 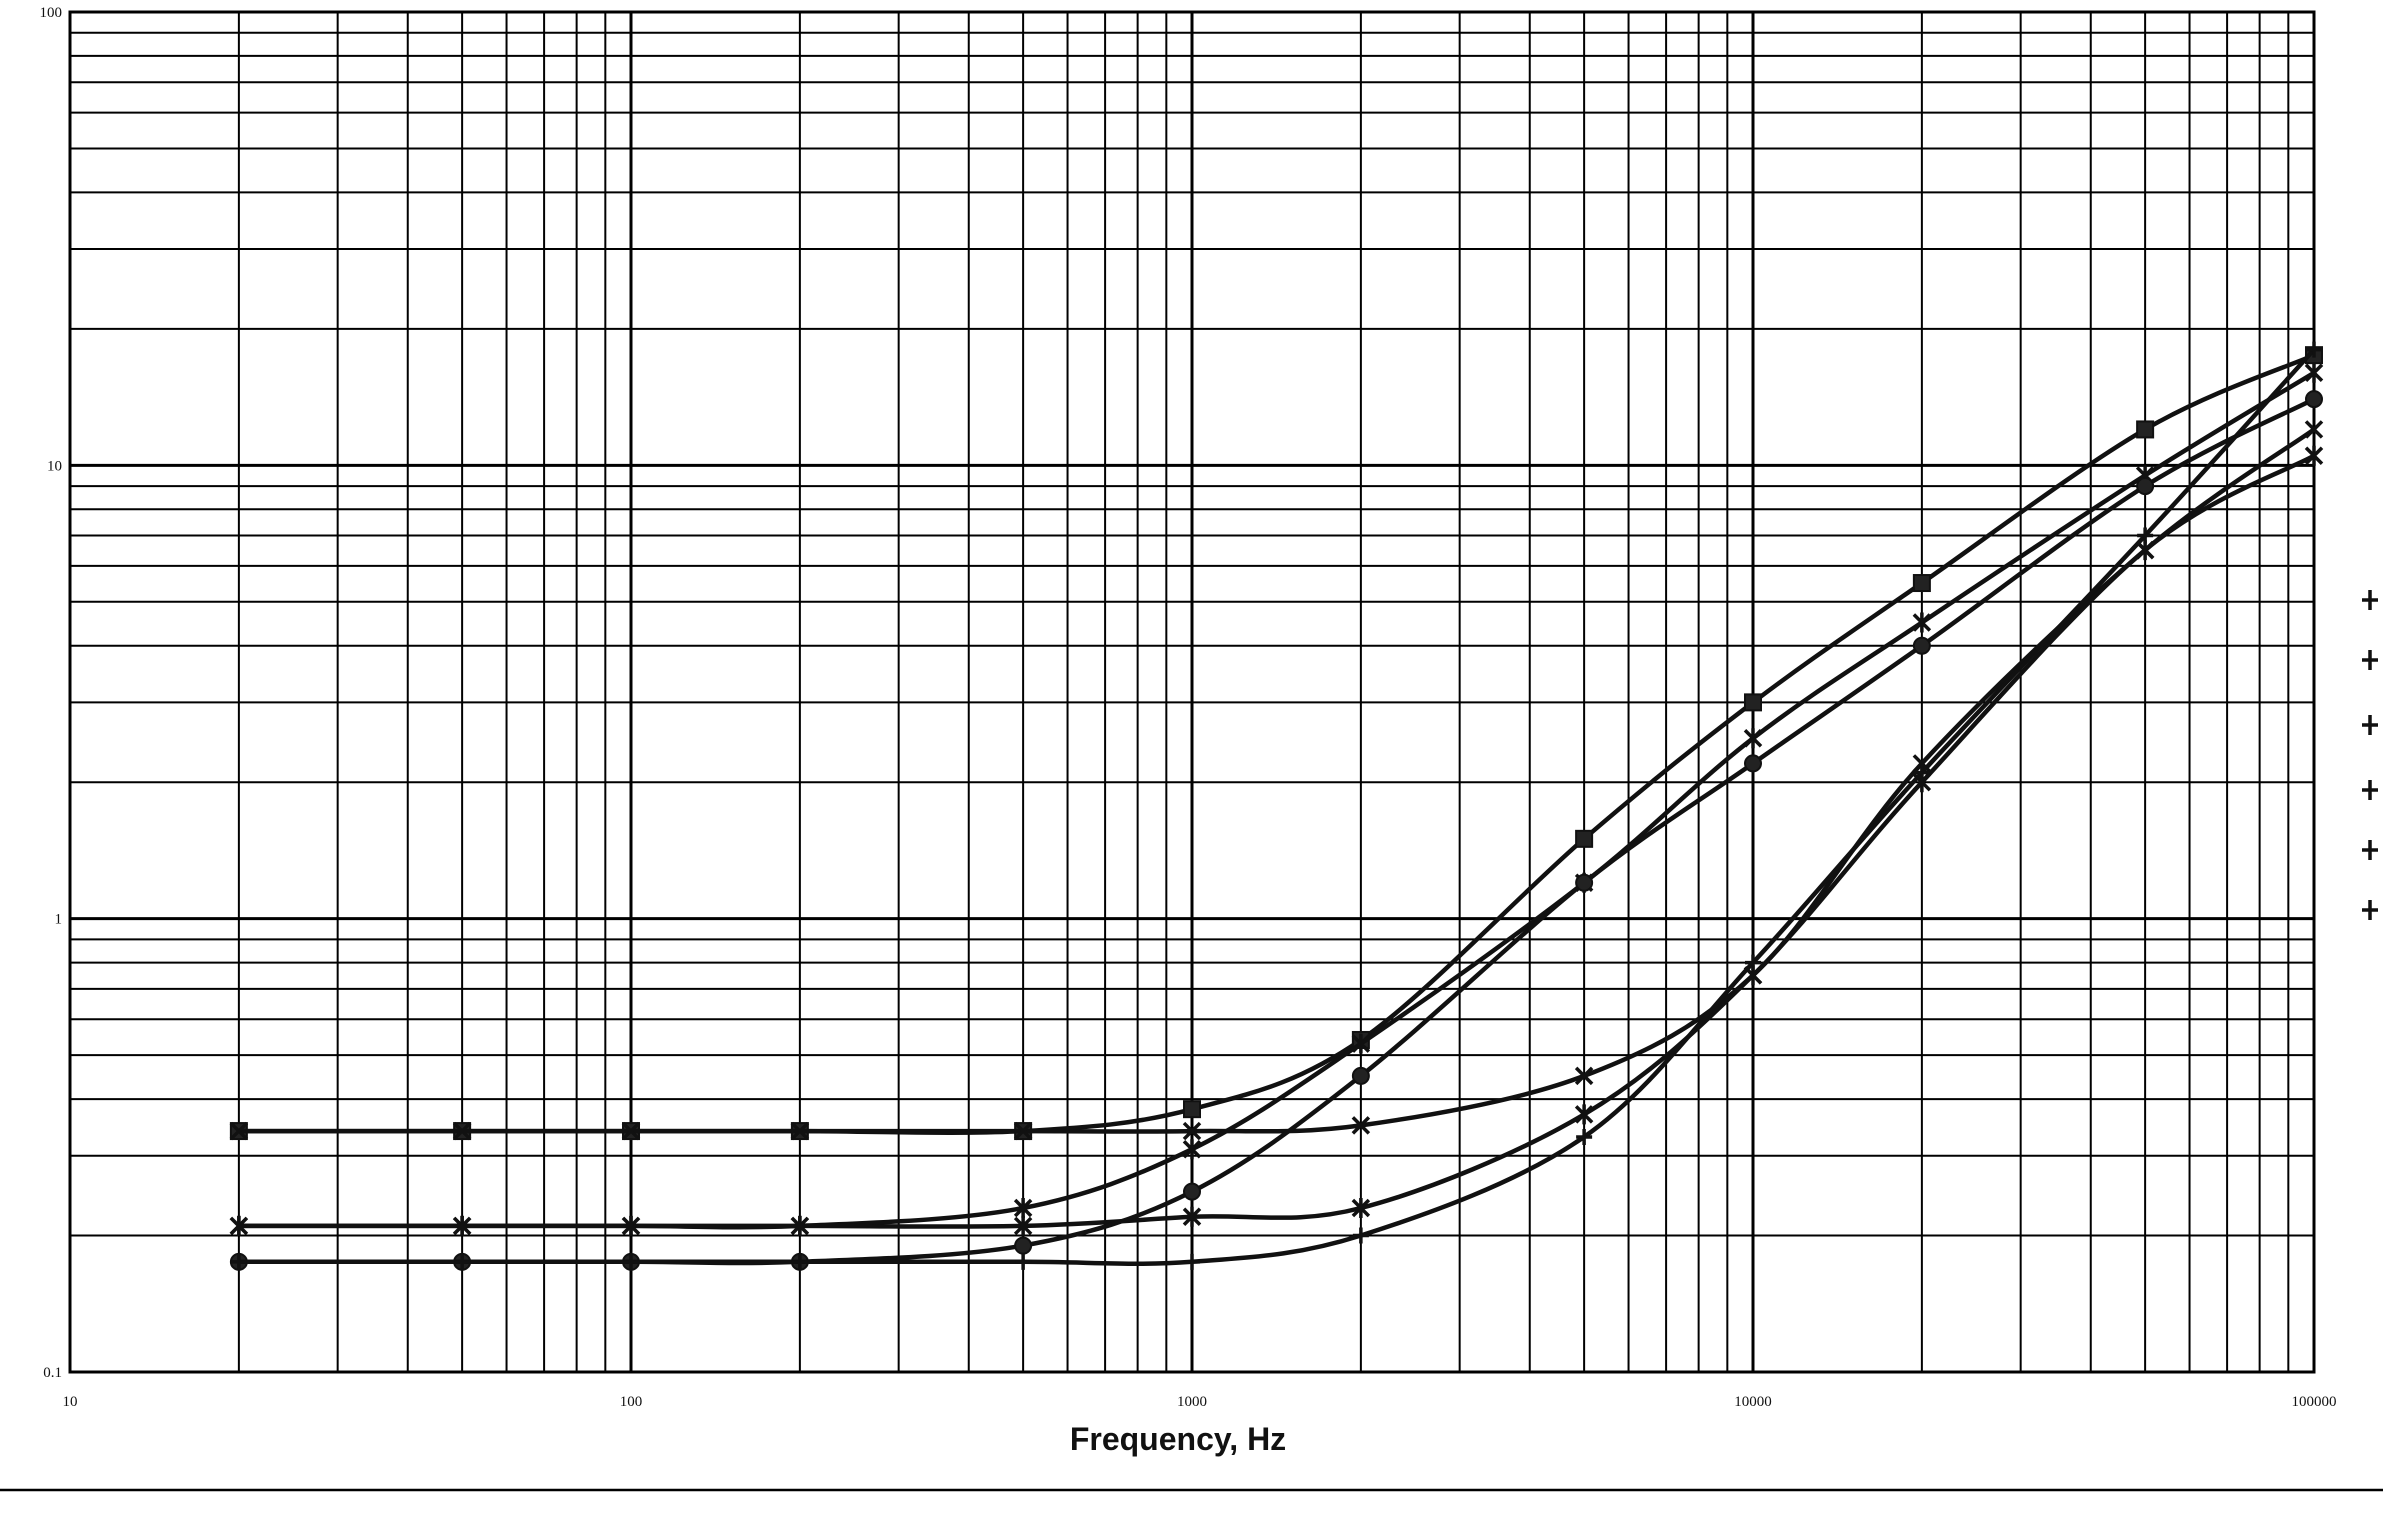 What do you see at coordinates (1178, 1439) in the screenshot?
I see `x-axis-title: Frequency, Hz` at bounding box center [1178, 1439].